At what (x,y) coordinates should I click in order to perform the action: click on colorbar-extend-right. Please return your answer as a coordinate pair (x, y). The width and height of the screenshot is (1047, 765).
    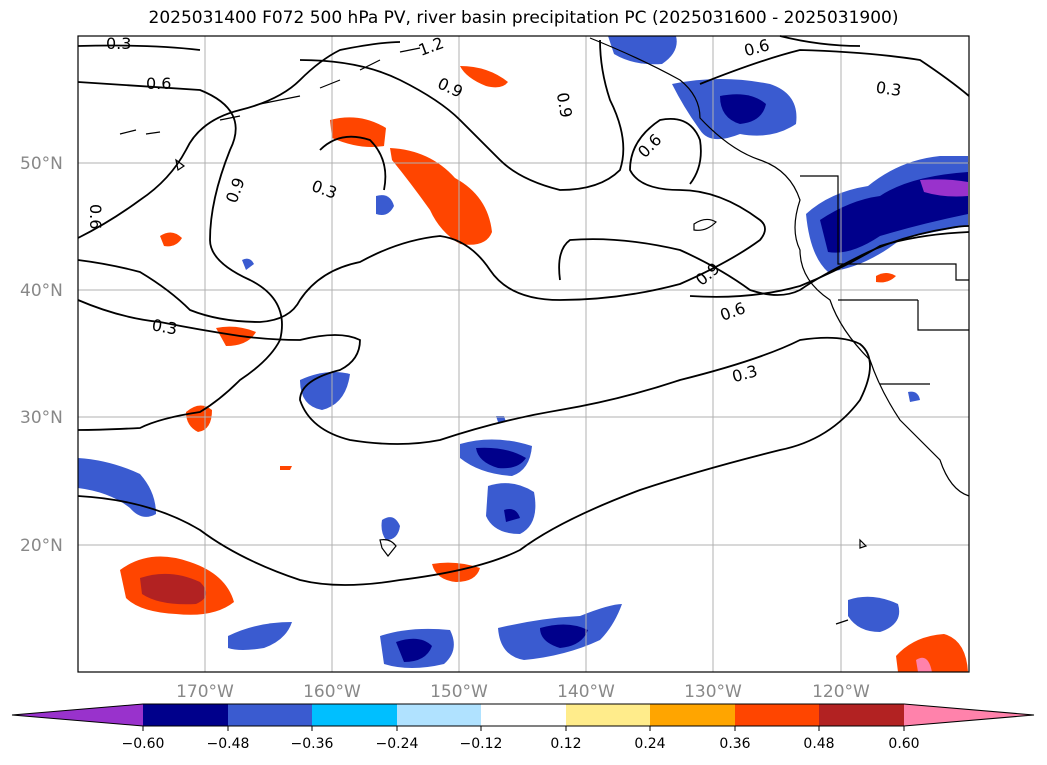
    Looking at the image, I should click on (969, 715).